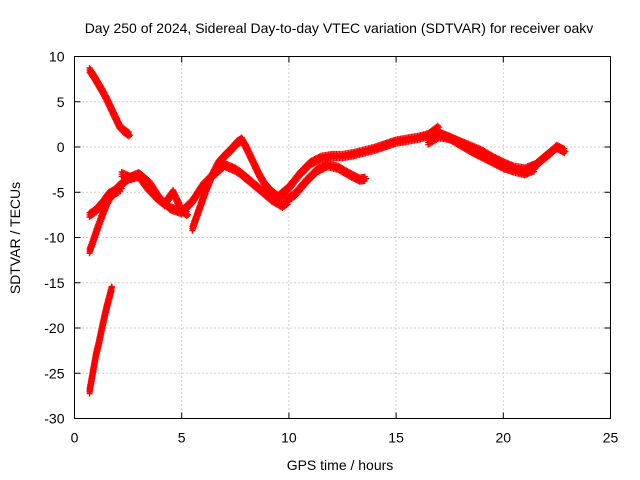 This screenshot has height=480, width=640. I want to click on x-tick-label: 25, so click(611, 438).